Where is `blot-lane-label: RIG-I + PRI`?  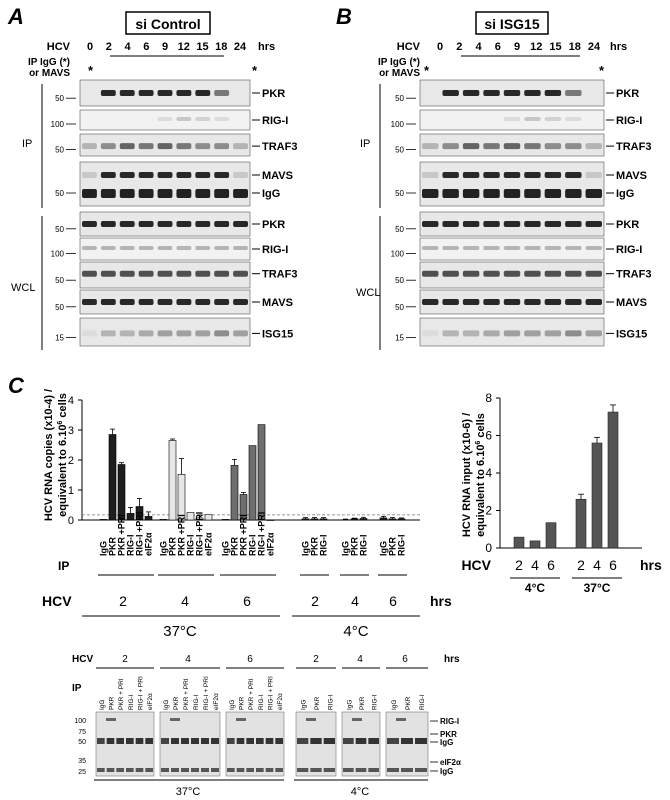 blot-lane-label: RIG-I + PRI is located at coordinates (141, 693).